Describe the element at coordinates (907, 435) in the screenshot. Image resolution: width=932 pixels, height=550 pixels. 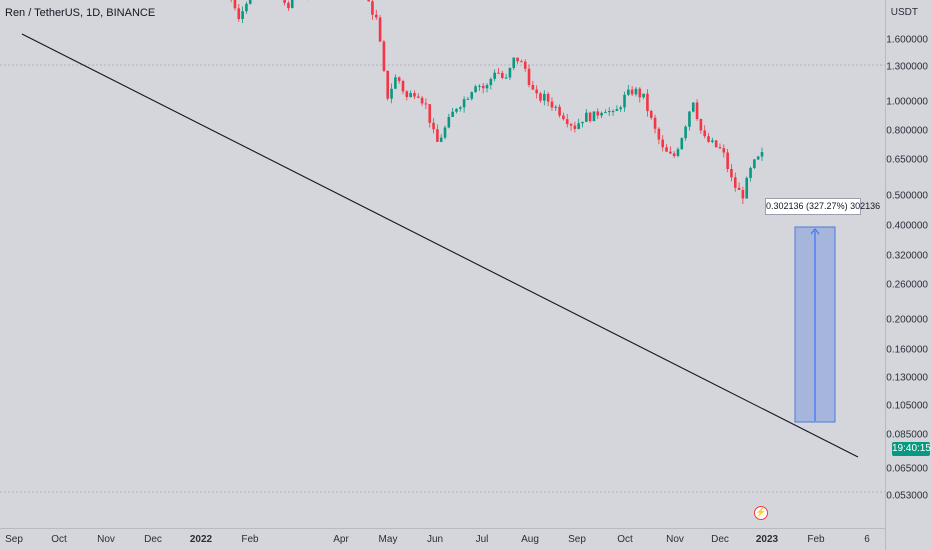
I see `price-tick-label: 0.085000` at that location.